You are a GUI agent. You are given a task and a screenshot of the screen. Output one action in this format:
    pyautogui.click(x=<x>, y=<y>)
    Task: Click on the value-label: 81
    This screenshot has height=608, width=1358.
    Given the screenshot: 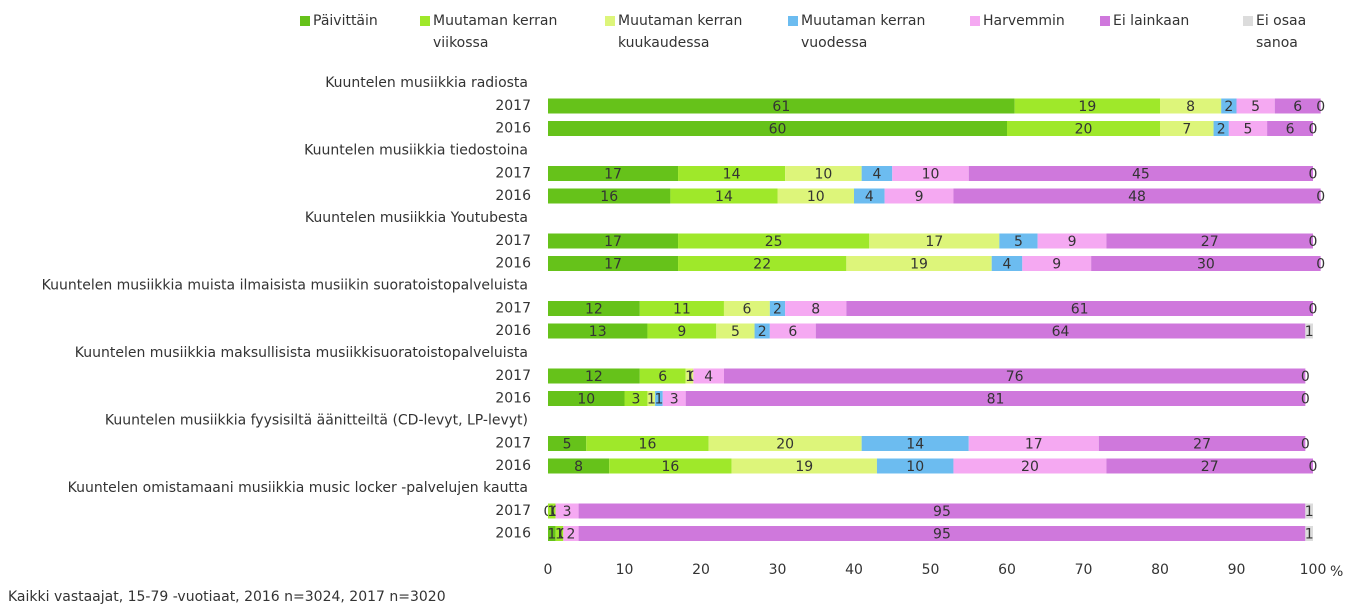 What is the action you would take?
    pyautogui.click(x=996, y=400)
    